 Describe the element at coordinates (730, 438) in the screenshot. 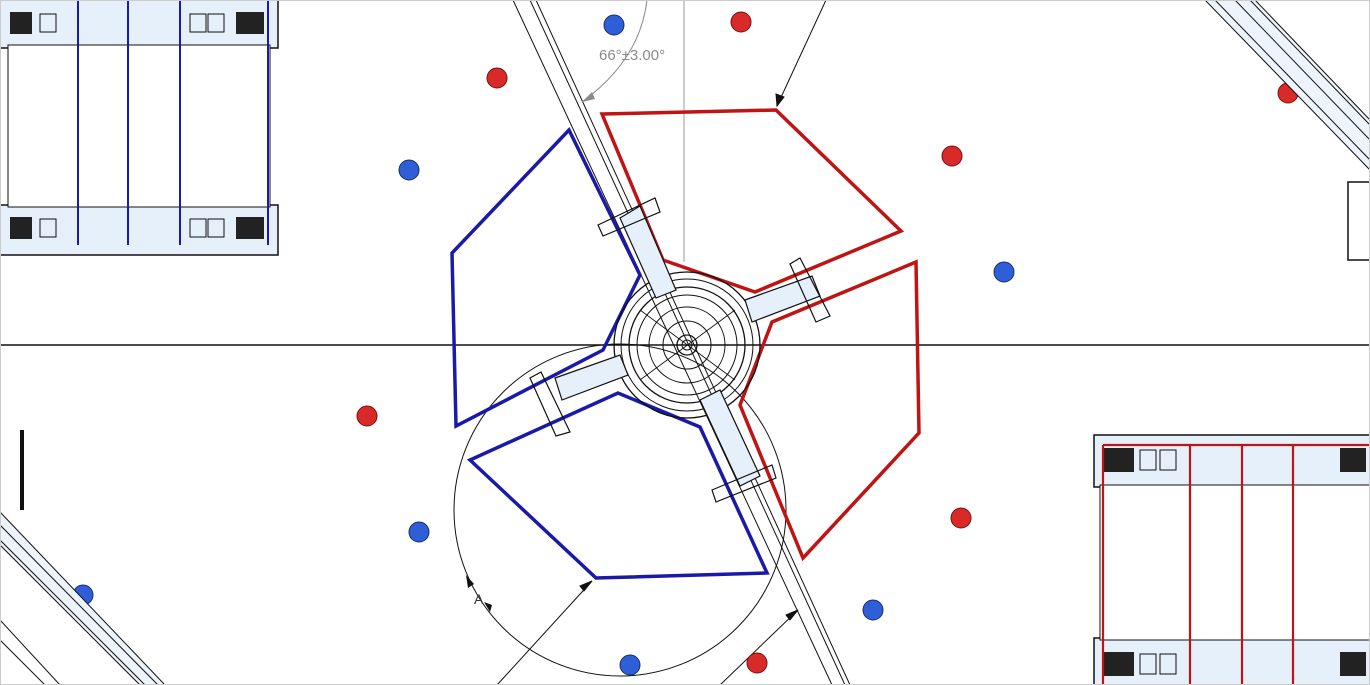

I see `hub-arm-lower` at that location.